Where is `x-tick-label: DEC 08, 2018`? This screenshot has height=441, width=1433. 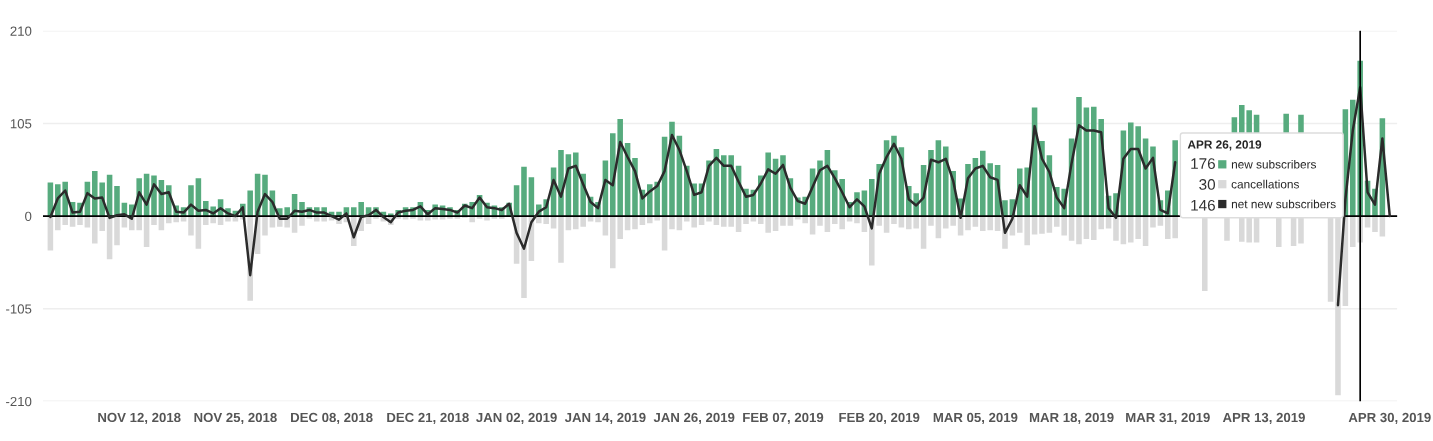
x-tick-label: DEC 08, 2018 is located at coordinates (332, 418).